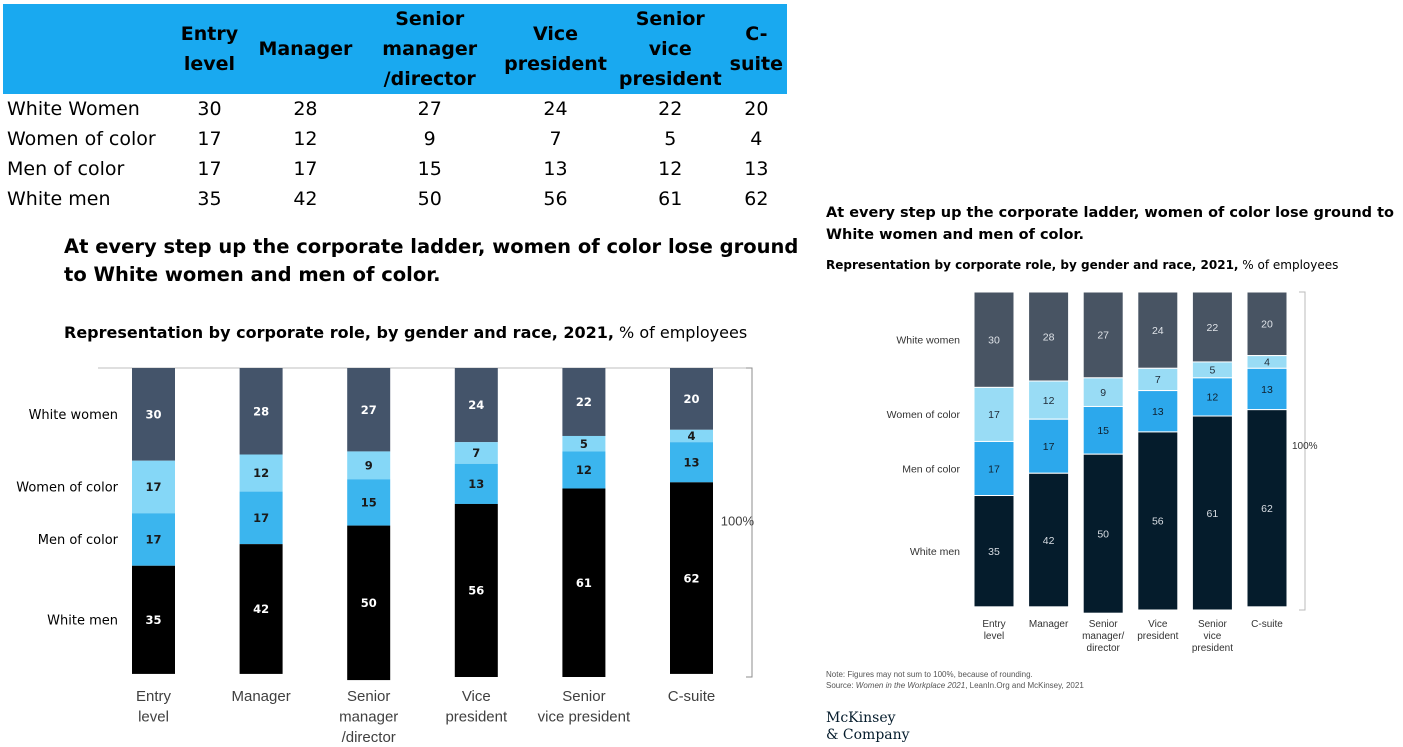 The height and width of the screenshot is (747, 1403). Describe the element at coordinates (692, 696) in the screenshot. I see `category-label: C-suite` at that location.